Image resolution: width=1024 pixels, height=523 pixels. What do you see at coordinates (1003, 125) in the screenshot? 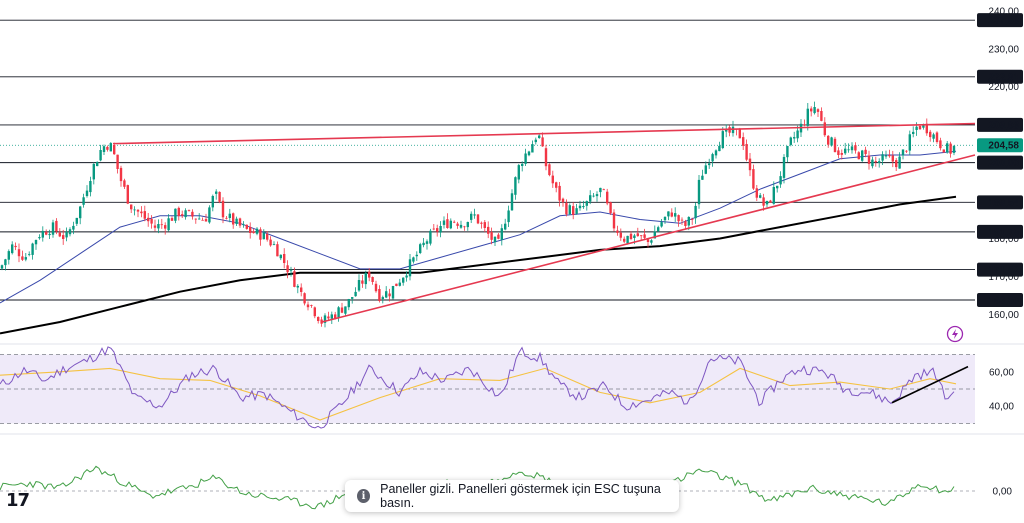
I see `level-price-label: 209,93` at bounding box center [1003, 125].